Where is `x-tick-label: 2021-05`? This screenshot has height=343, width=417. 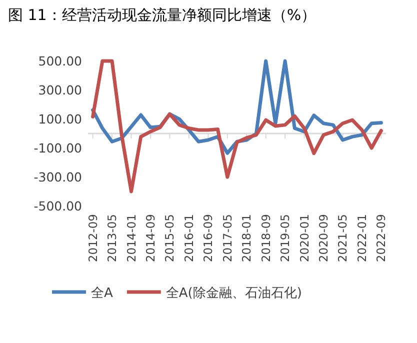 x-tick-label: 2021-05 is located at coordinates (343, 238).